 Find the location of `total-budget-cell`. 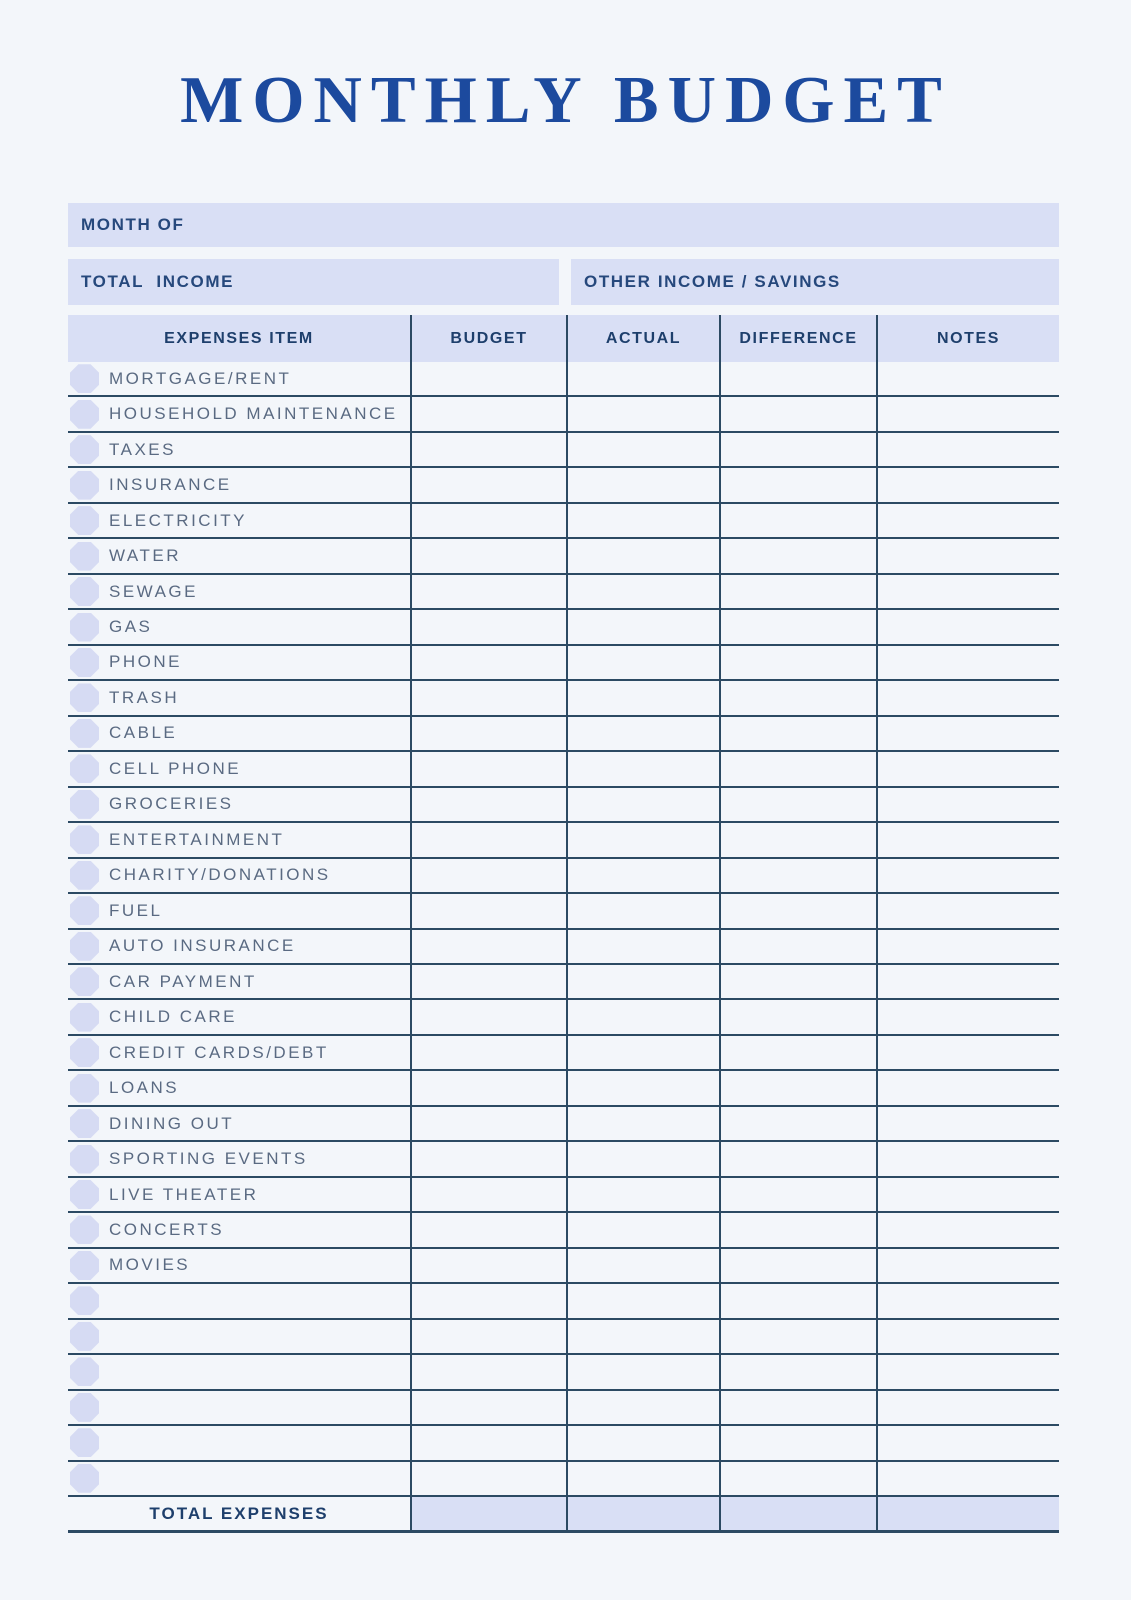

total-budget-cell is located at coordinates (488, 1513).